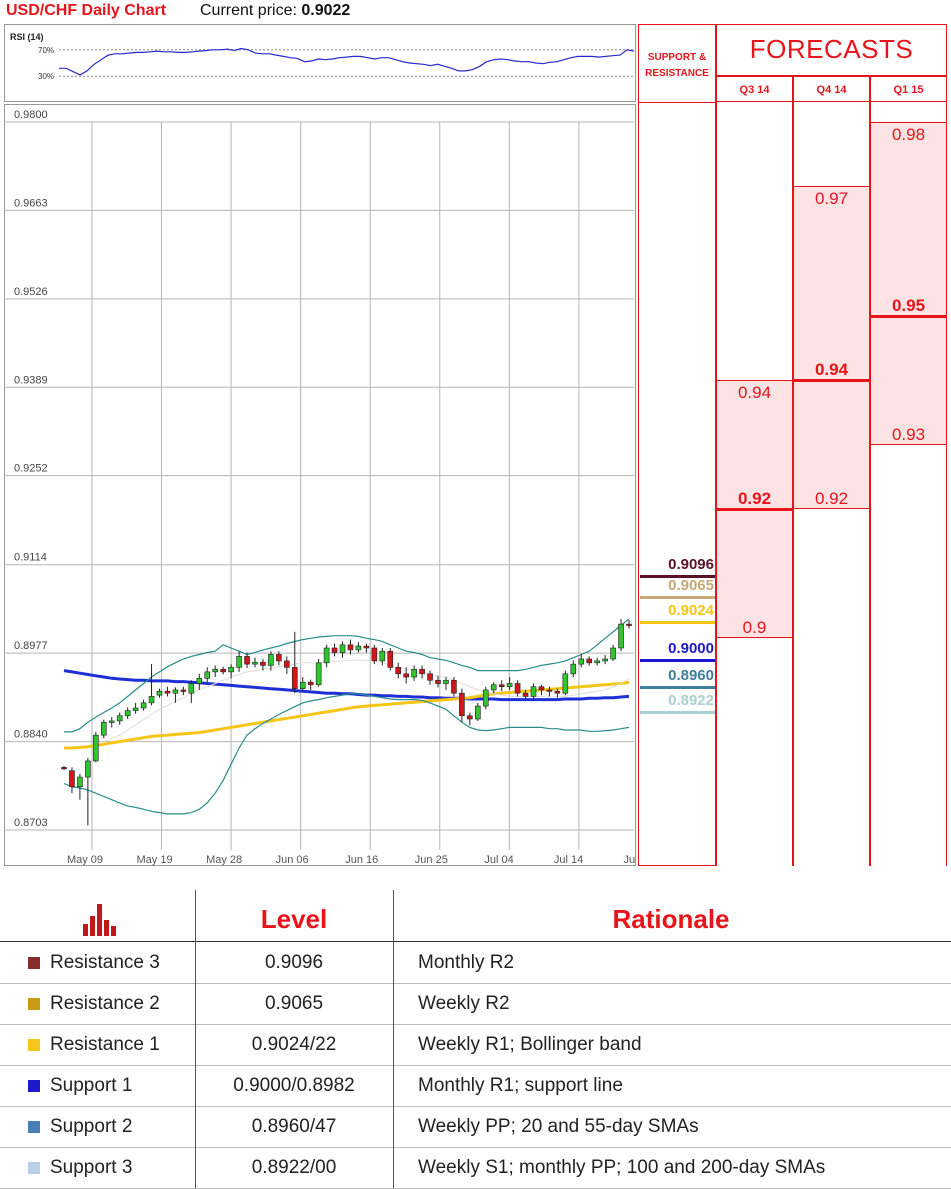 This screenshot has width=951, height=1189. What do you see at coordinates (27, 37) in the screenshot?
I see `rsi-title: RSI (14)` at bounding box center [27, 37].